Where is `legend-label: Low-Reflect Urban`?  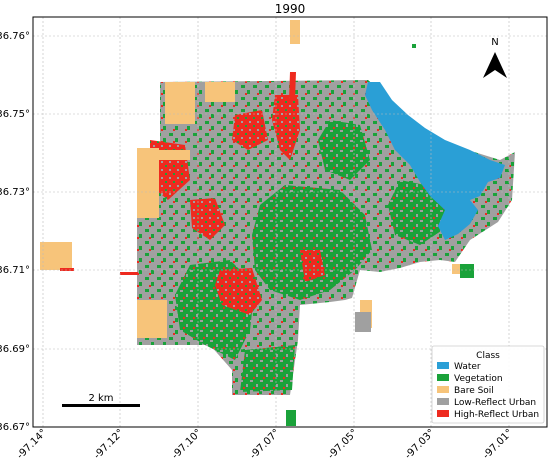
legend-label: Low-Reflect Urban is located at coordinates (495, 403).